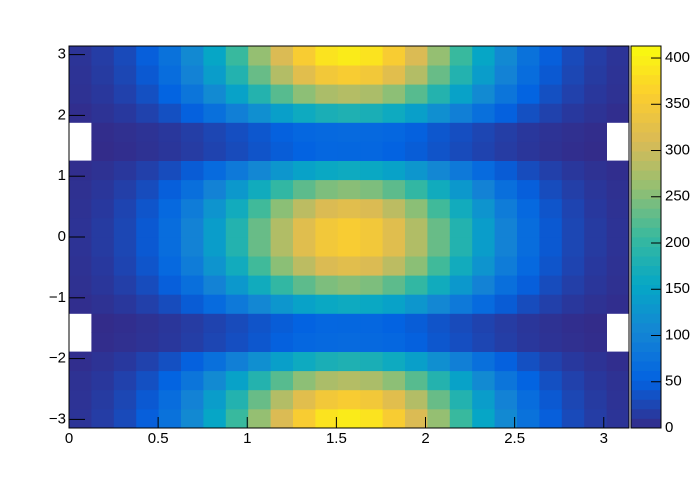  What do you see at coordinates (677, 57) in the screenshot?
I see `z-tick-label: 400` at bounding box center [677, 57].